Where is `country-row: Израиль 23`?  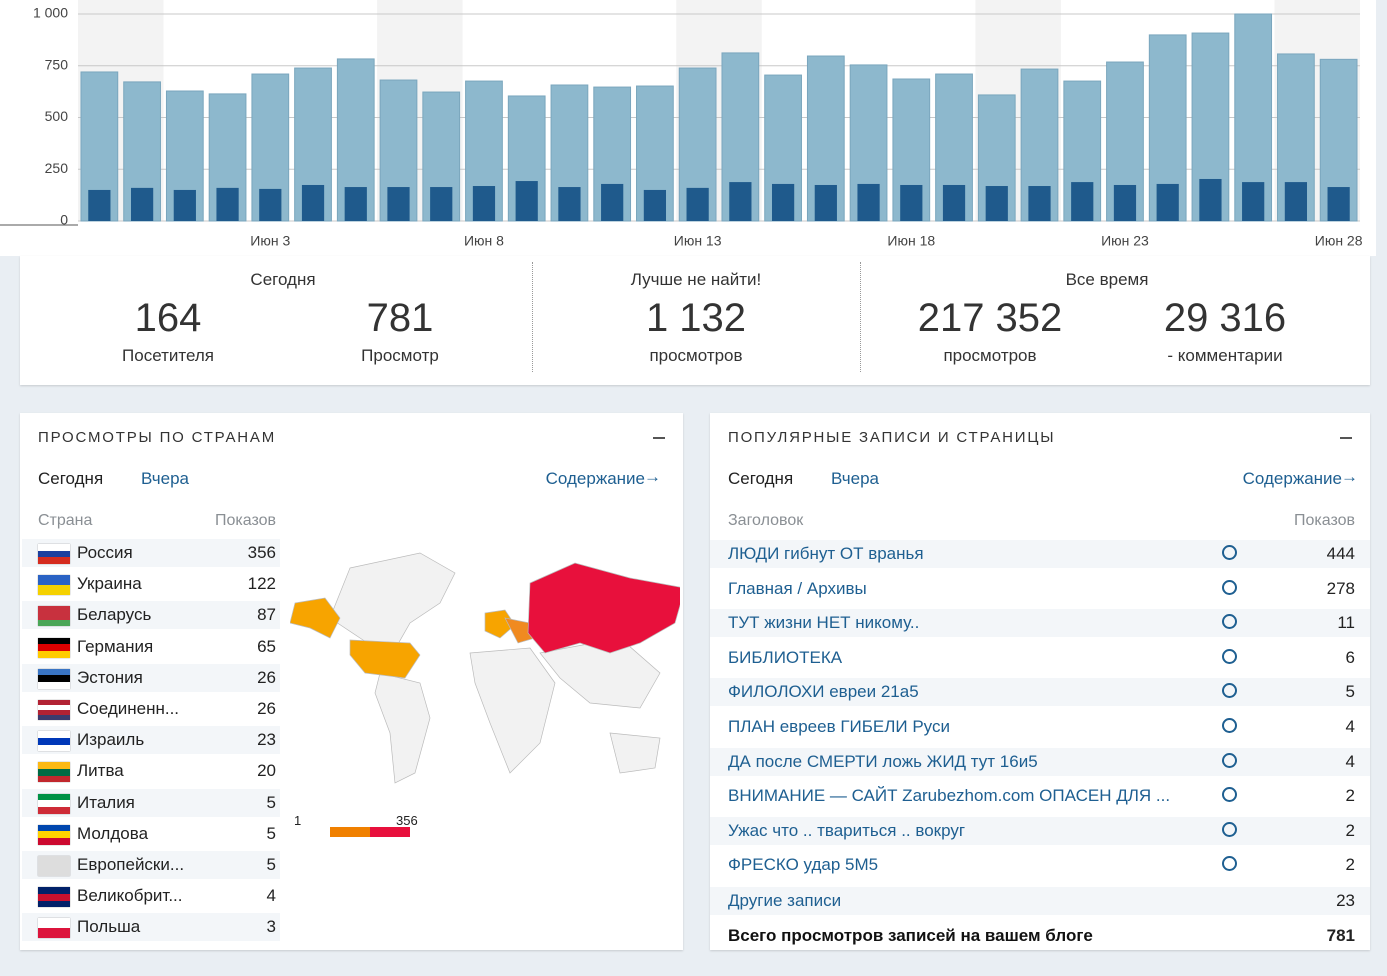
country-row: Израиль 23 is located at coordinates (151, 740).